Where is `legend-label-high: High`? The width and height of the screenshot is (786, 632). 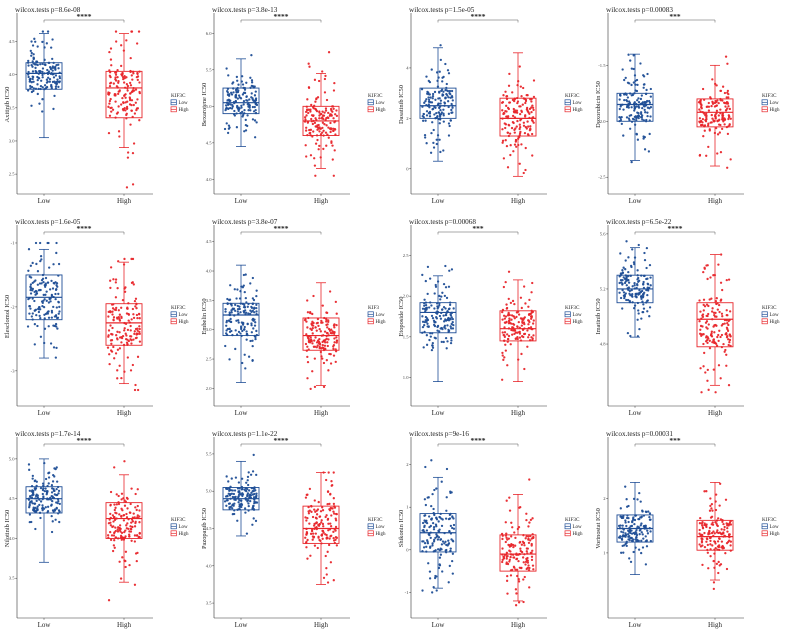 legend-label-high: High is located at coordinates (381, 110).